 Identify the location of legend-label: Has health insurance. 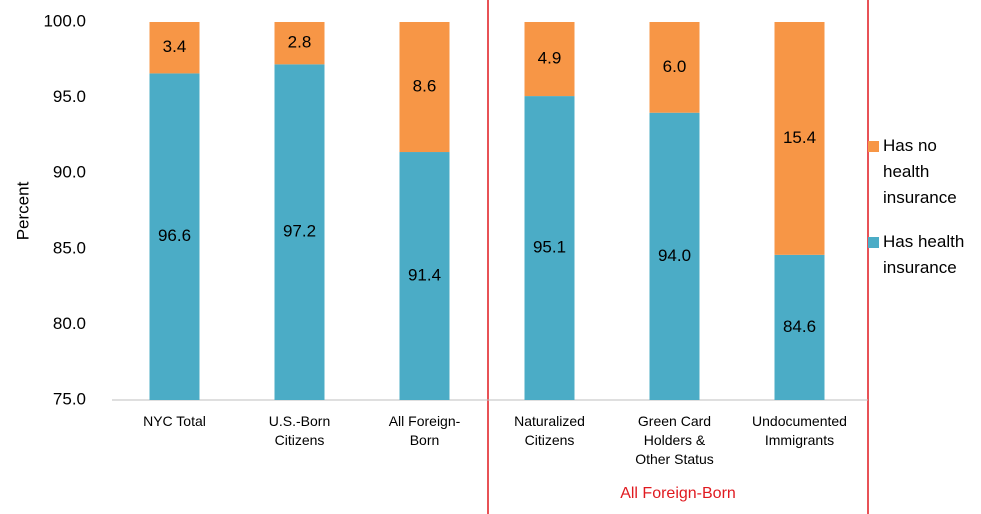
(924, 254).